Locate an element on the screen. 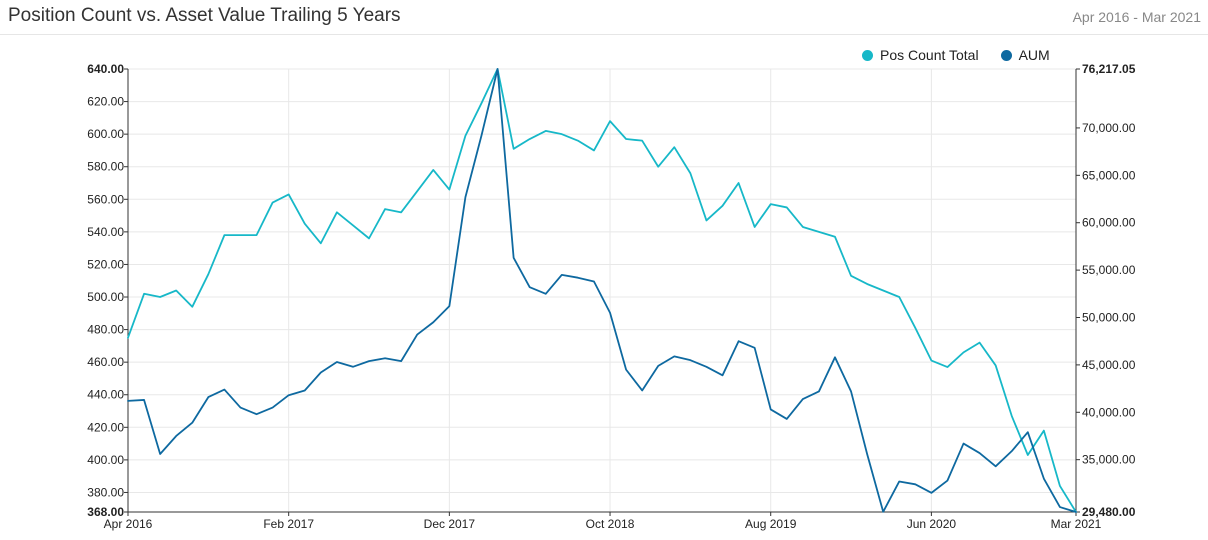 This screenshot has height=540, width=1208. legend-label-pos-count: Pos Count Total is located at coordinates (929, 55).